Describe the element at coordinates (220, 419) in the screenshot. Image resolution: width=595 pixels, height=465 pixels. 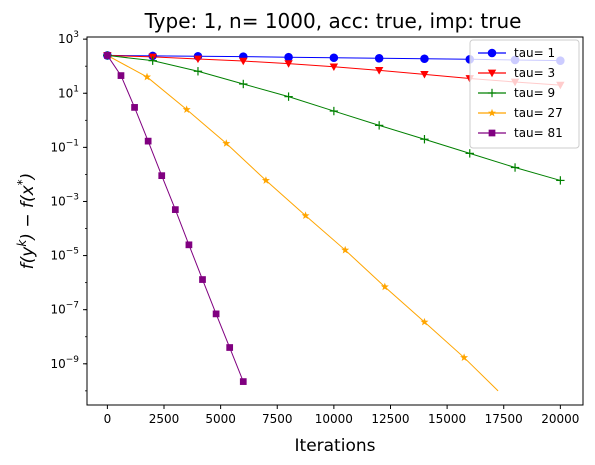
I see `x-tick-label: 5000` at that location.